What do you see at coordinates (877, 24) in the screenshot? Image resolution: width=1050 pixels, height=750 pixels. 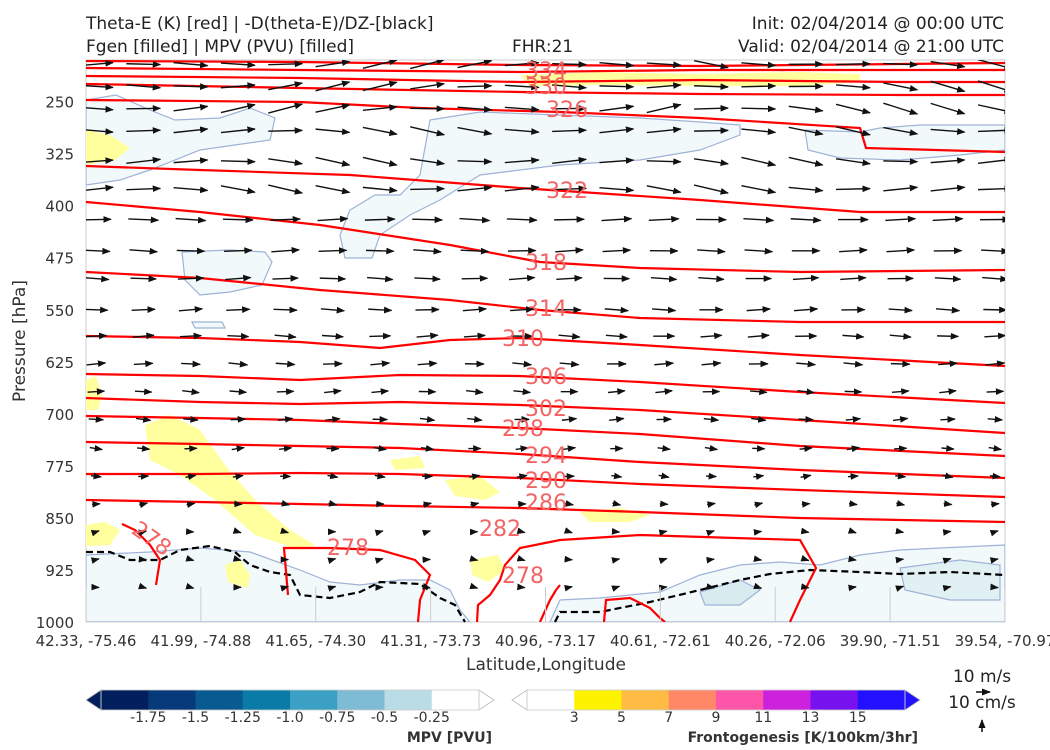 I see `init-time: Init: 02/04/2014 @ 00:00 UTC` at bounding box center [877, 24].